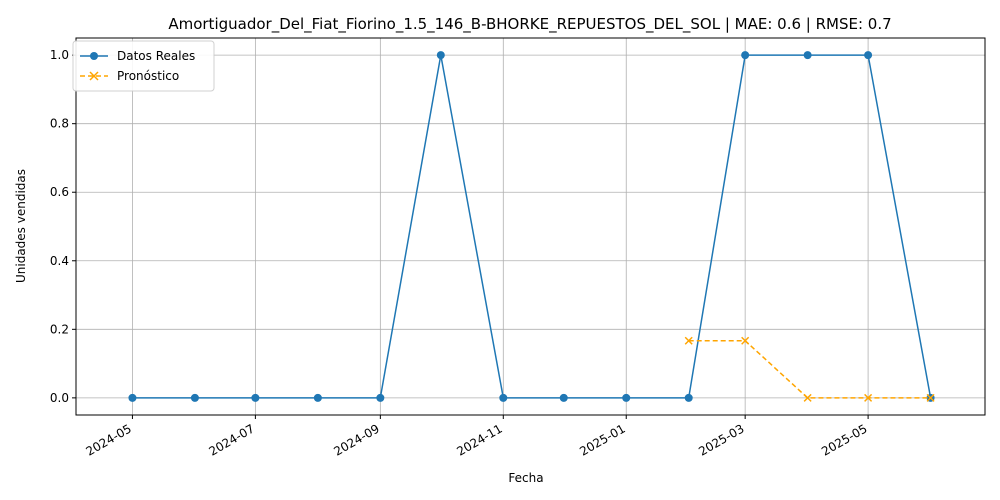 Image resolution: width=1000 pixels, height=500 pixels. Describe the element at coordinates (721, 439) in the screenshot. I see `x-tick-label: 2025-03` at that location.